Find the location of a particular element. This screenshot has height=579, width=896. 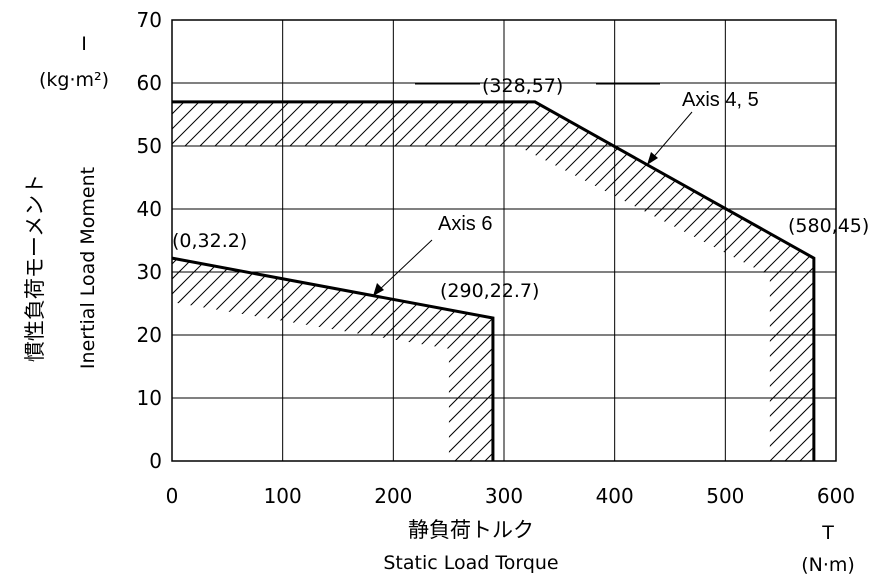

series-label-axis-4-5: Axis 4, 5 is located at coordinates (720, 100).